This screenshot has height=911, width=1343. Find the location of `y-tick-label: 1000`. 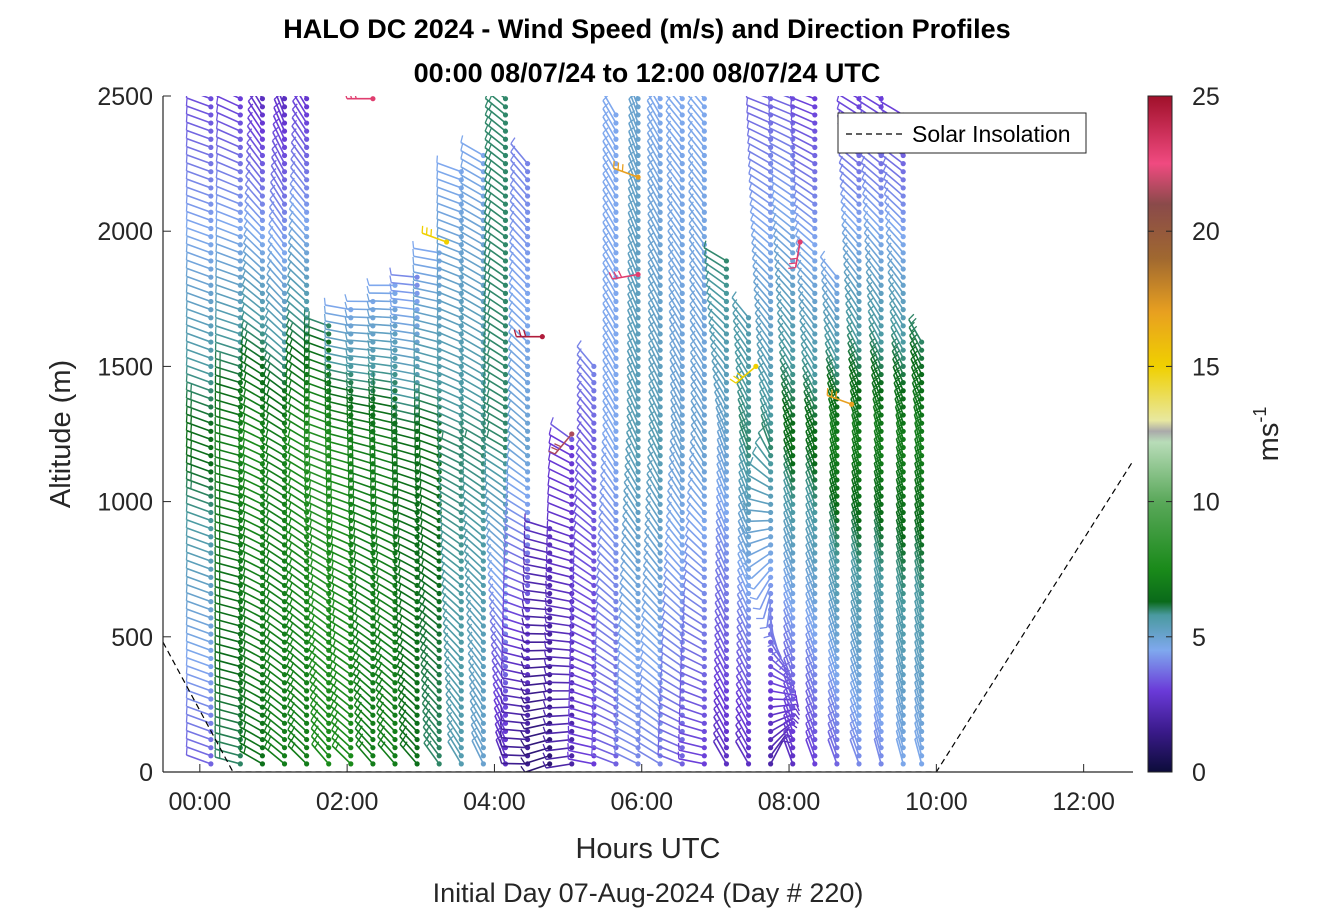

y-tick-label: 1000 is located at coordinates (125, 503).